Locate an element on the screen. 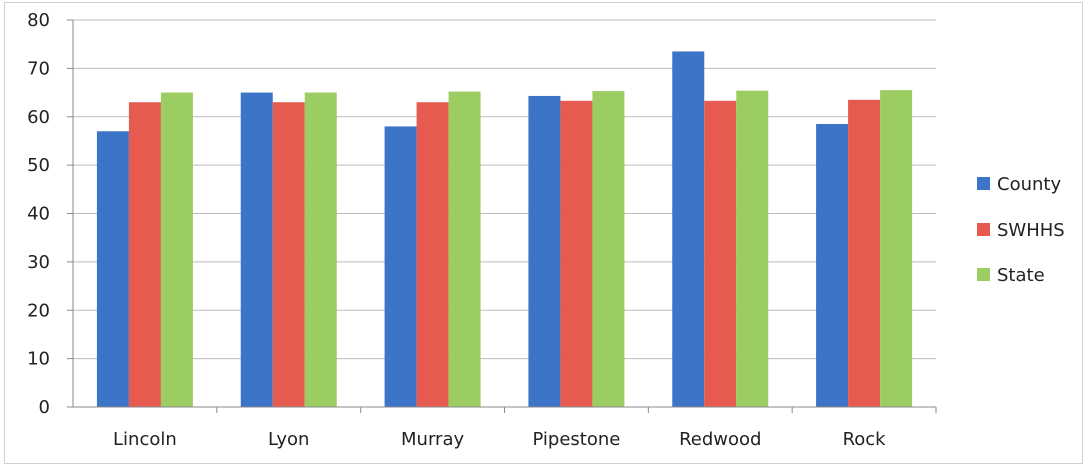  x-tick-label-murray: Murray is located at coordinates (432, 439).